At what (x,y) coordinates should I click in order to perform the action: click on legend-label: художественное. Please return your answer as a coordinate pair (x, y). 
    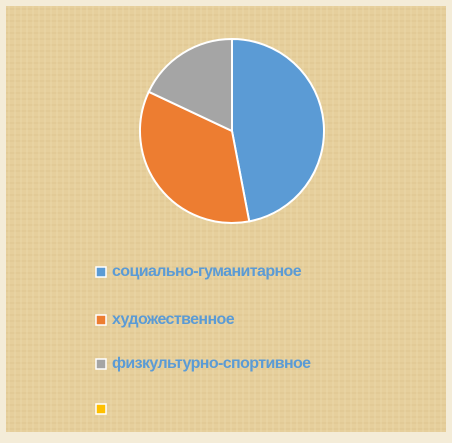
    Looking at the image, I should click on (173, 319).